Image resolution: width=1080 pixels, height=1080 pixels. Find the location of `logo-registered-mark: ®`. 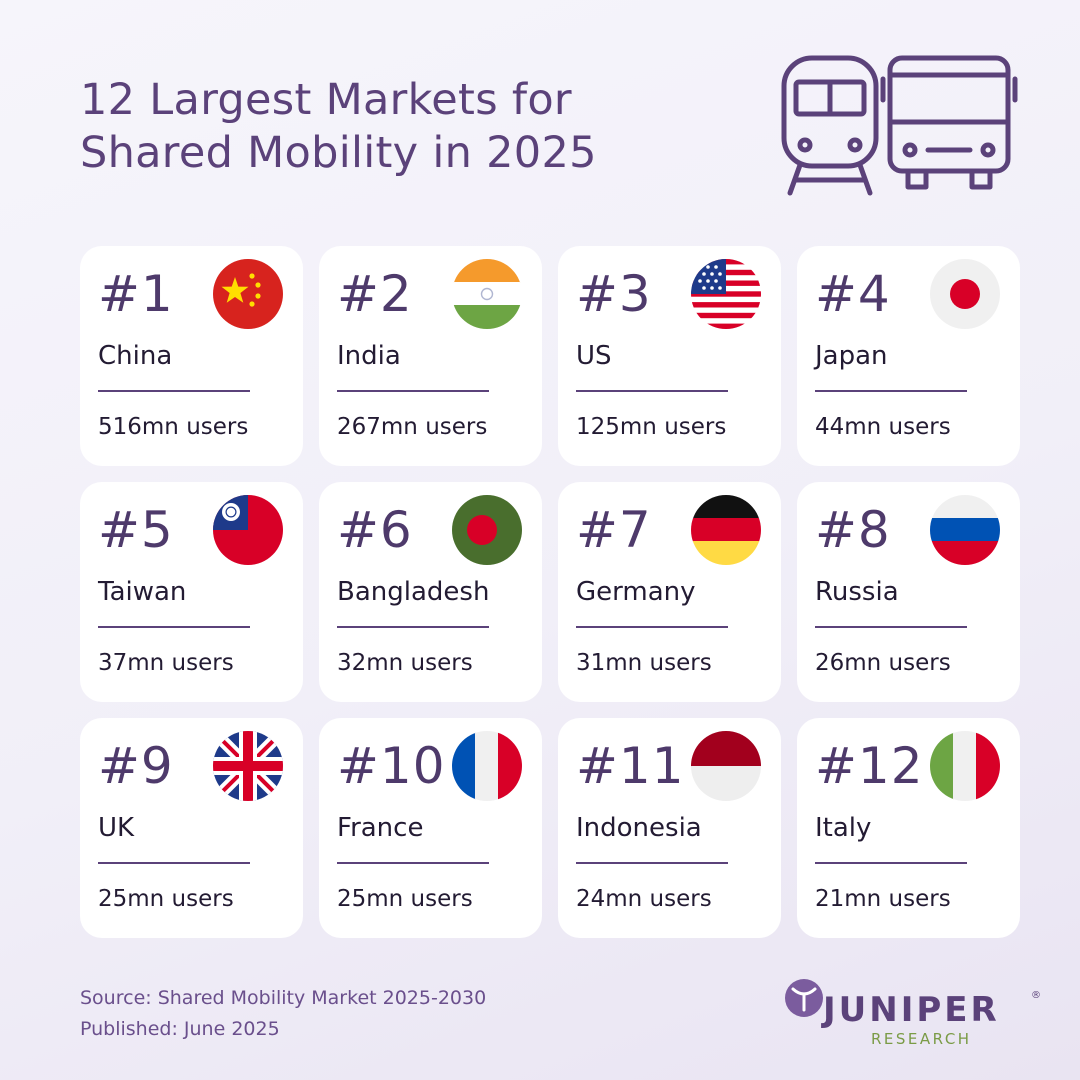

logo-registered-mark: ® is located at coordinates (1036, 995).